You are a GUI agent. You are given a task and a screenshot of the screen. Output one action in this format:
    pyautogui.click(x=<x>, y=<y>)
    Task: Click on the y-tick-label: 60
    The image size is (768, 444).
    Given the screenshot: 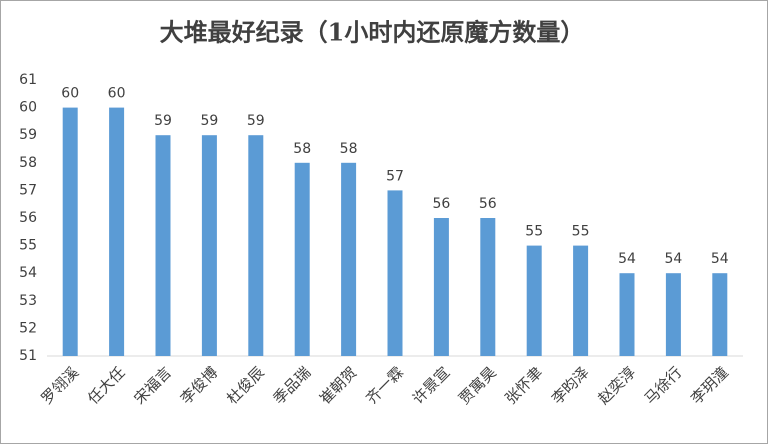 What is the action you would take?
    pyautogui.click(x=28, y=108)
    